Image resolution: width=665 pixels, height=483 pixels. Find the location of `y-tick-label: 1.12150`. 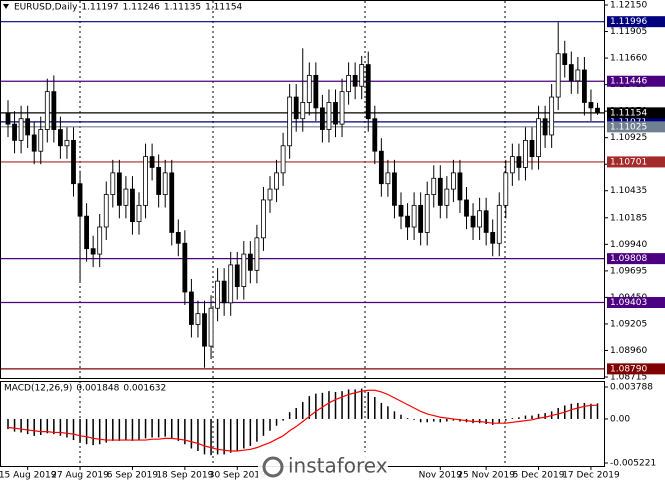

y-tick-label: 1.12150 is located at coordinates (628, 6).